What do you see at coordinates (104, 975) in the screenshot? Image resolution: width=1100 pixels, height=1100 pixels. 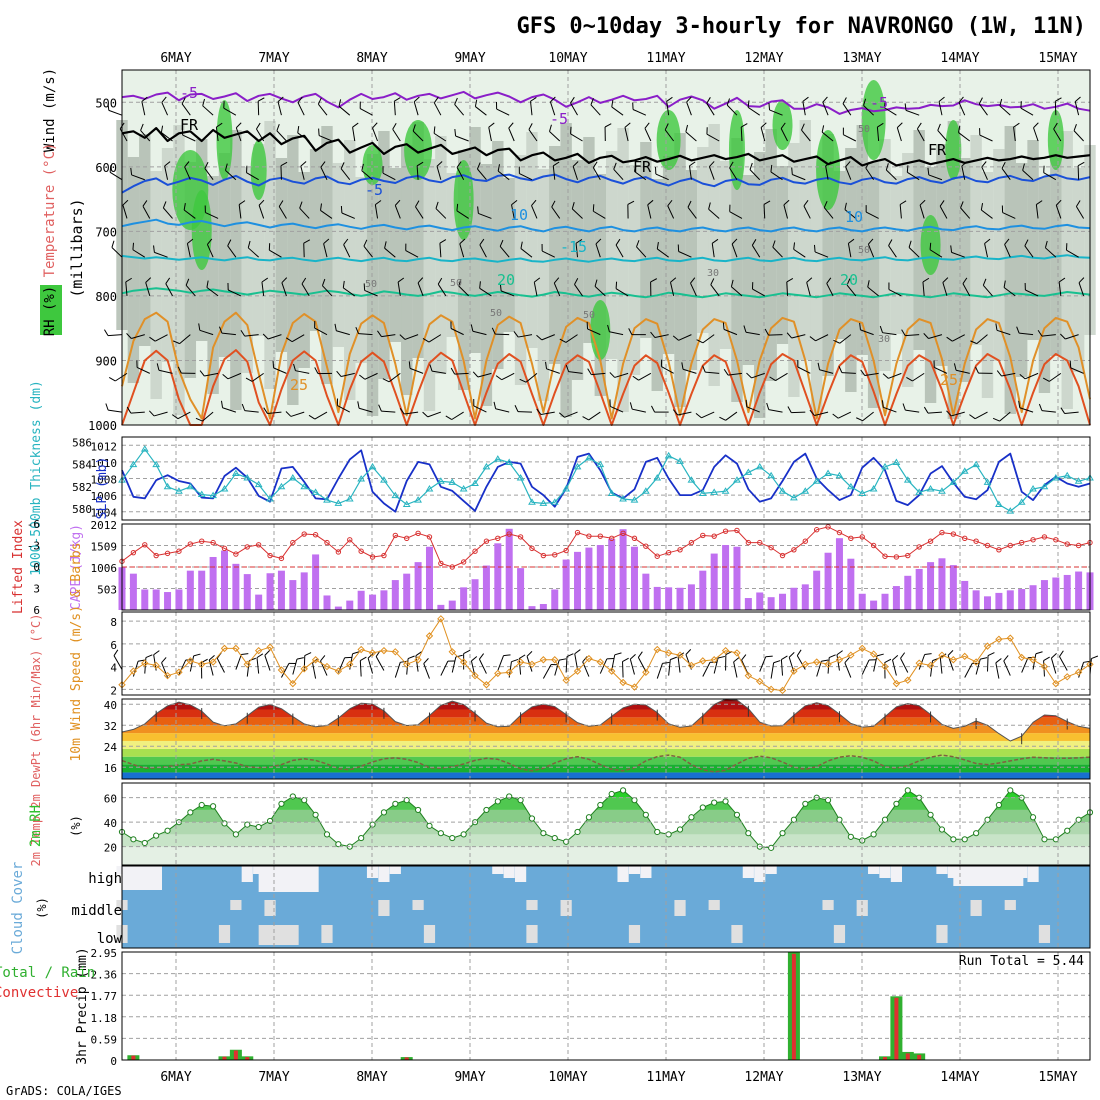 I see `precip-tick-label: 2.36` at bounding box center [104, 975].